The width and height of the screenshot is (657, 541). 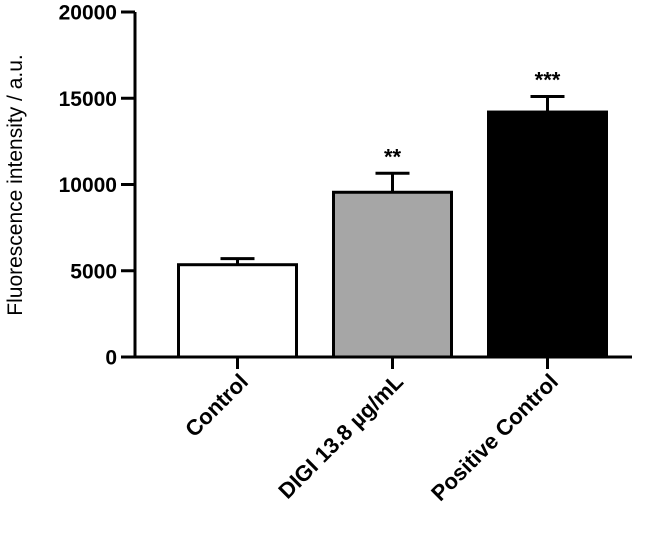 What do you see at coordinates (15, 184) in the screenshot?
I see `y-axis-label: Fluorescence intensity / a.u.` at bounding box center [15, 184].